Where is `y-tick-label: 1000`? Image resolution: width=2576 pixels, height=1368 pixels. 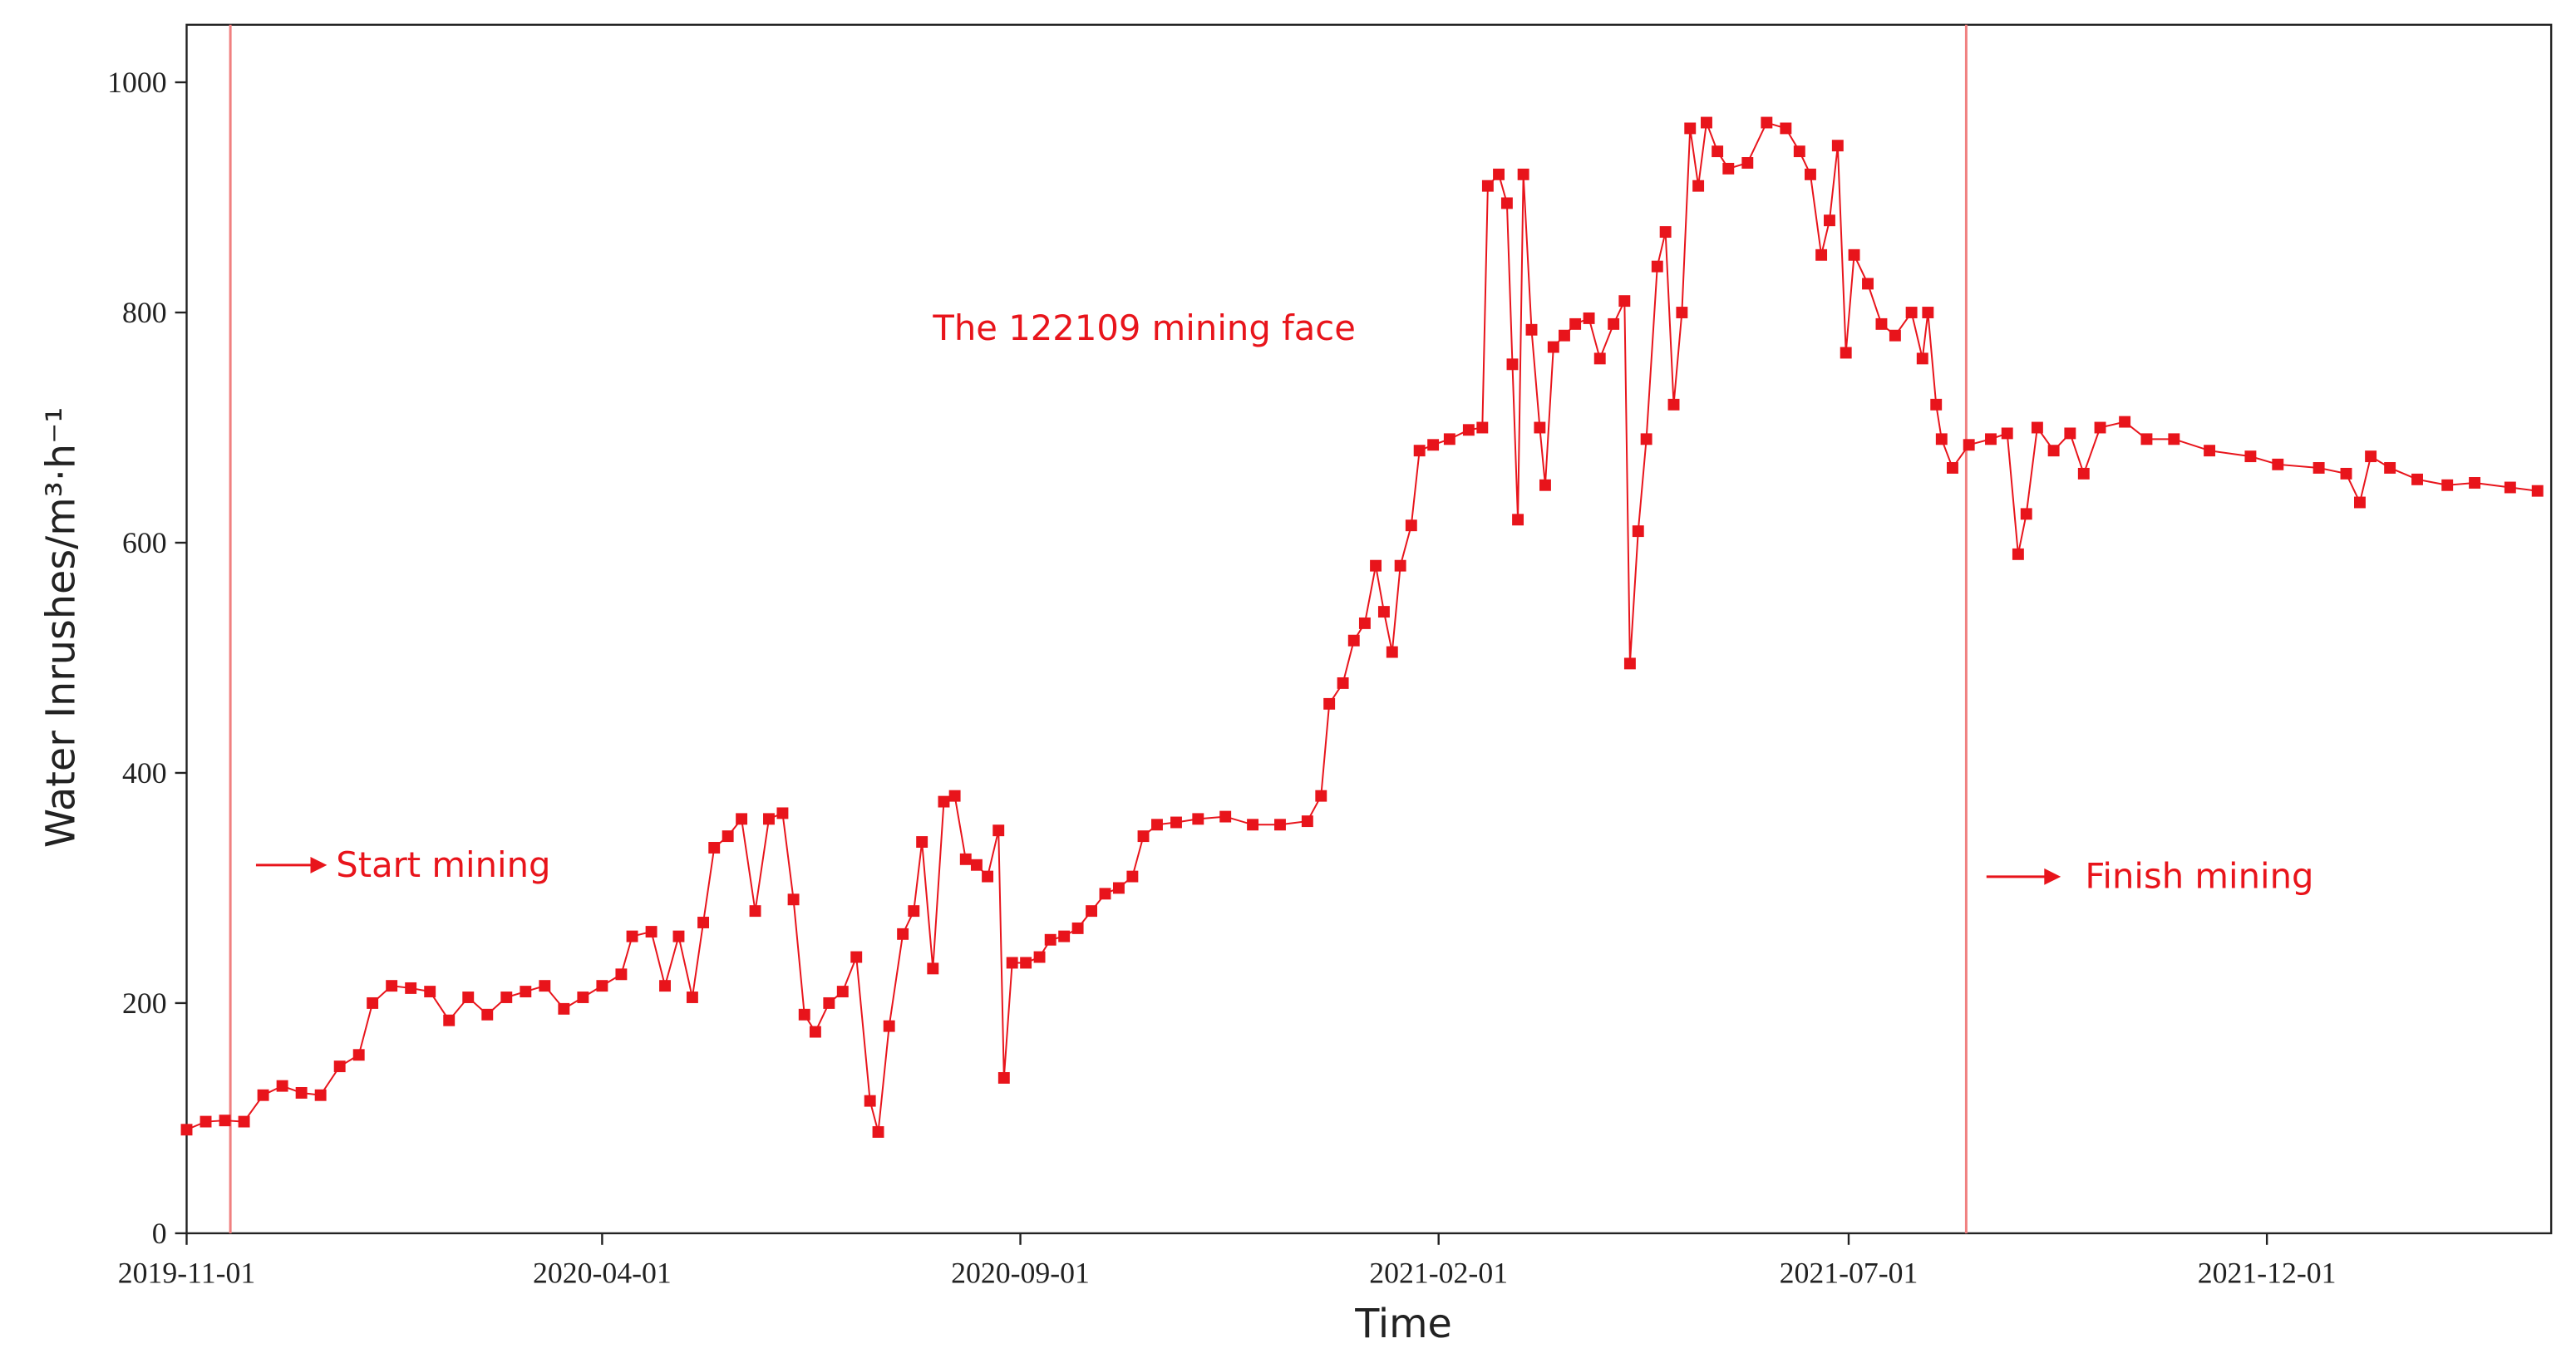 y-tick-label: 1000 is located at coordinates (137, 82).